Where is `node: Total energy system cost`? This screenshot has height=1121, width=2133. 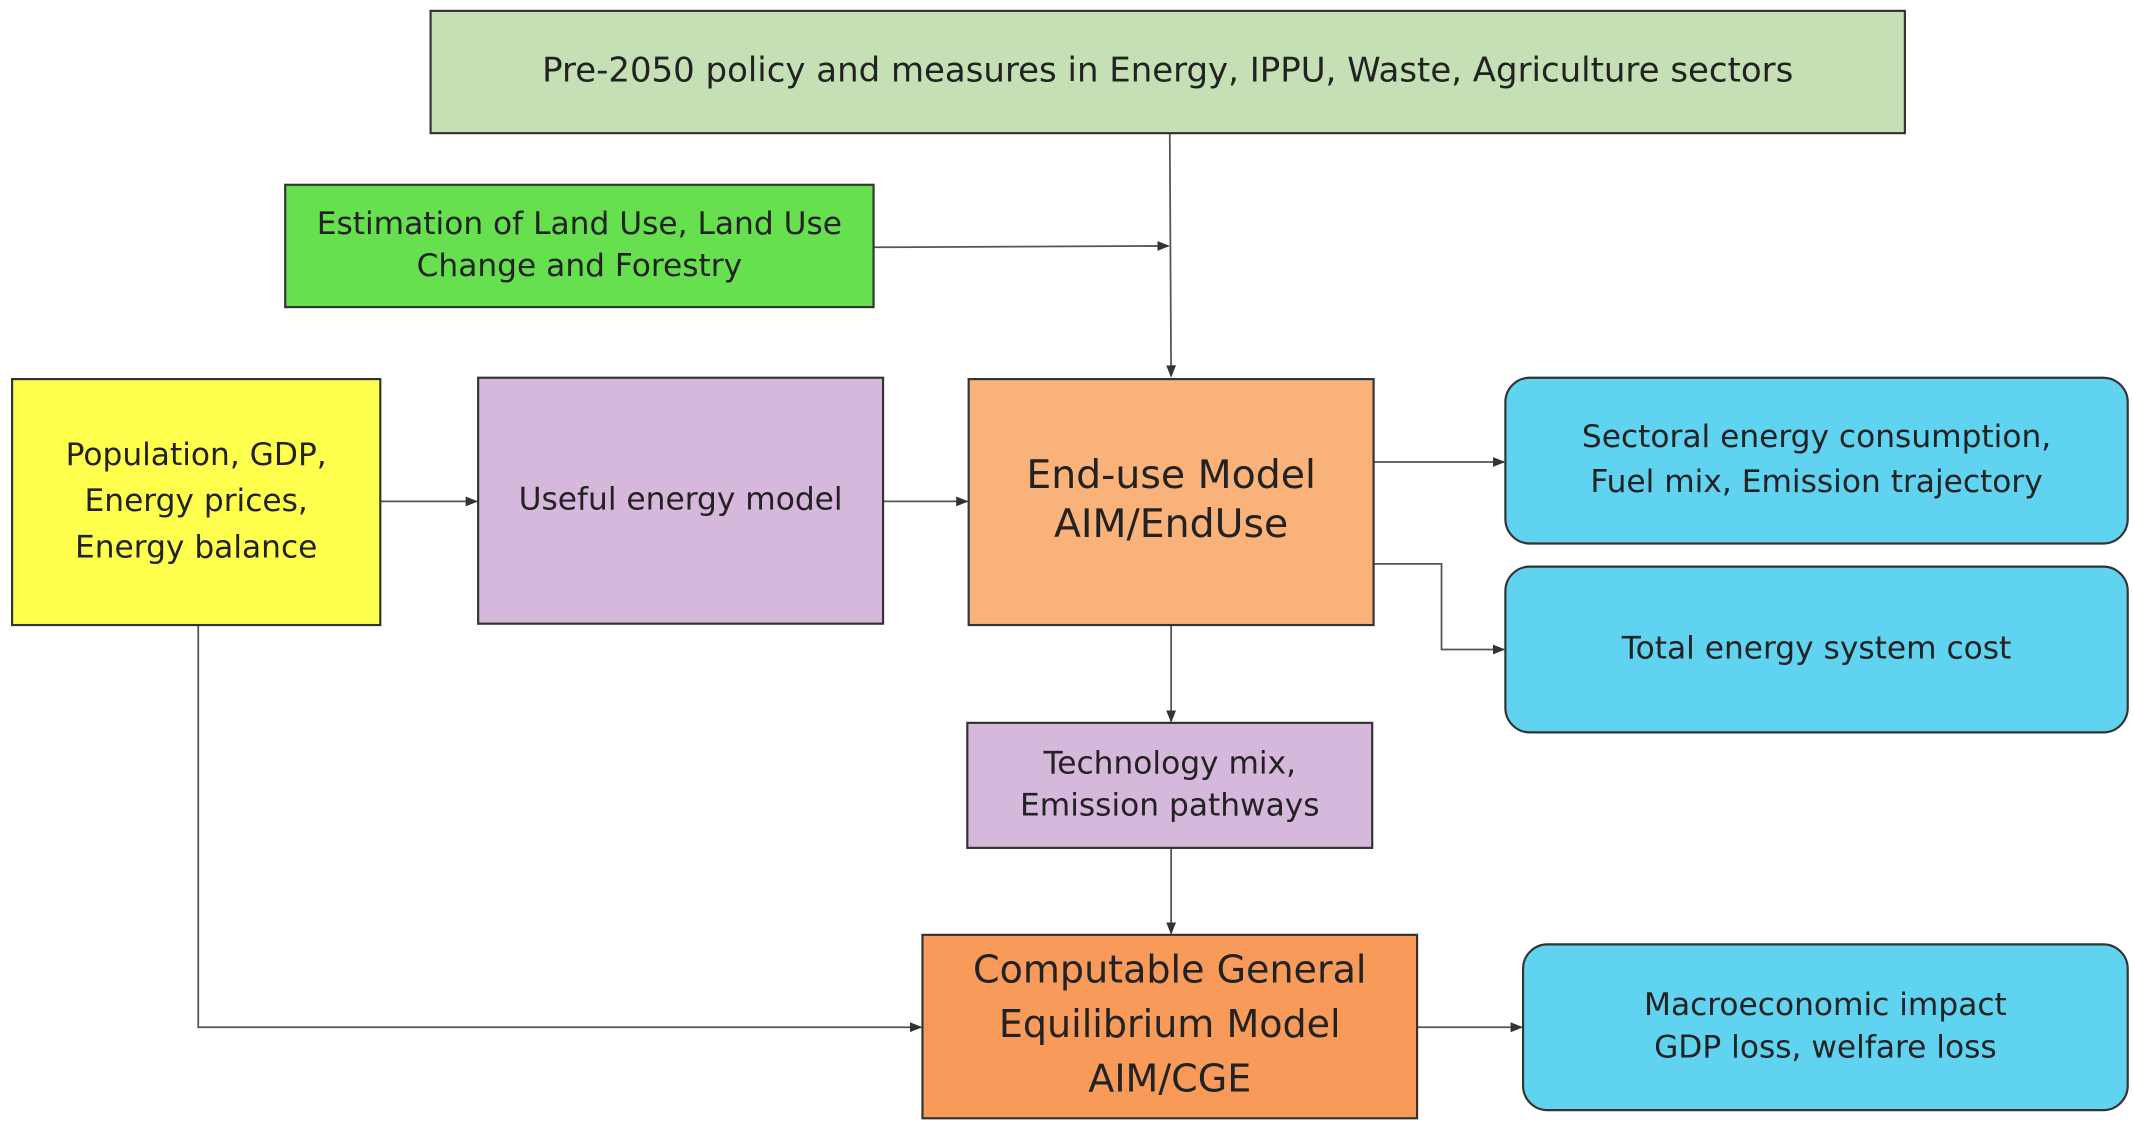
node: Total energy system cost is located at coordinates (1816, 649).